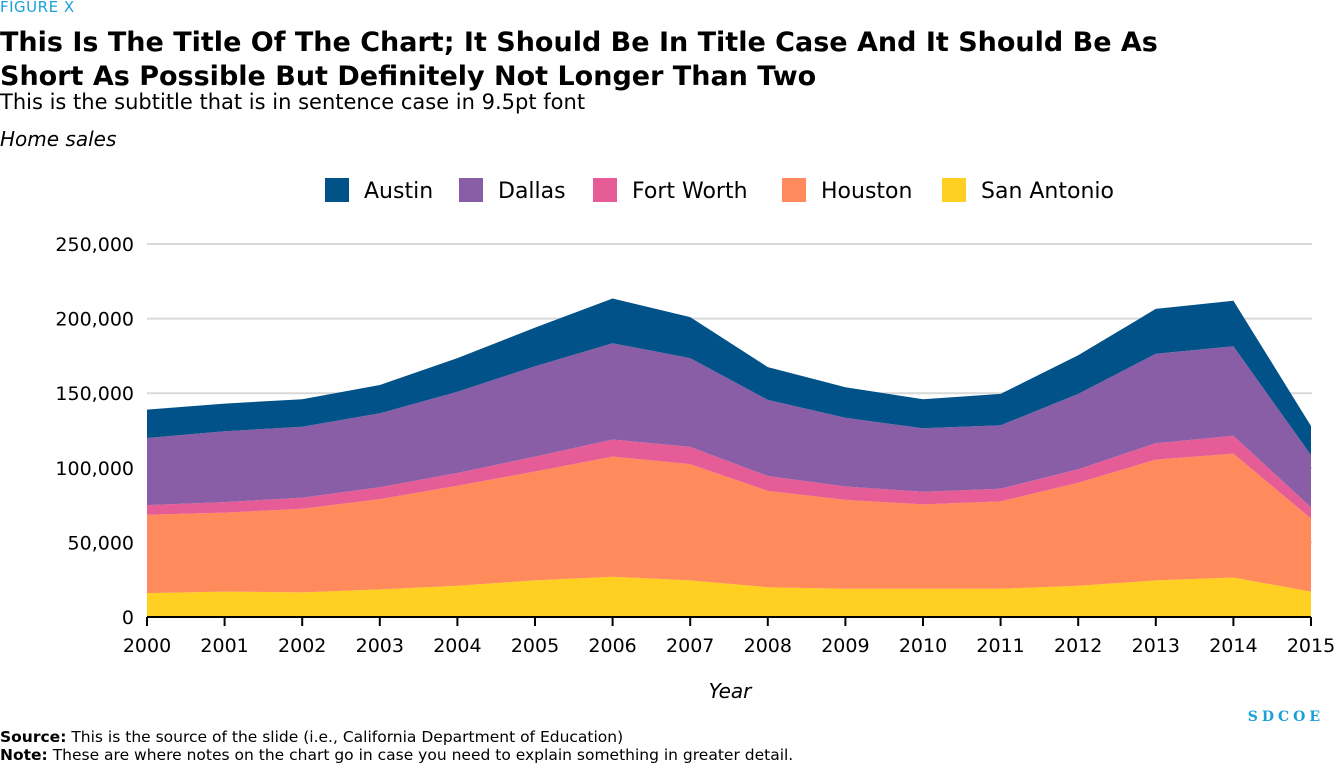 This screenshot has height=768, width=1344. What do you see at coordinates (58, 139) in the screenshot?
I see `y-axis-label: Home sales` at bounding box center [58, 139].